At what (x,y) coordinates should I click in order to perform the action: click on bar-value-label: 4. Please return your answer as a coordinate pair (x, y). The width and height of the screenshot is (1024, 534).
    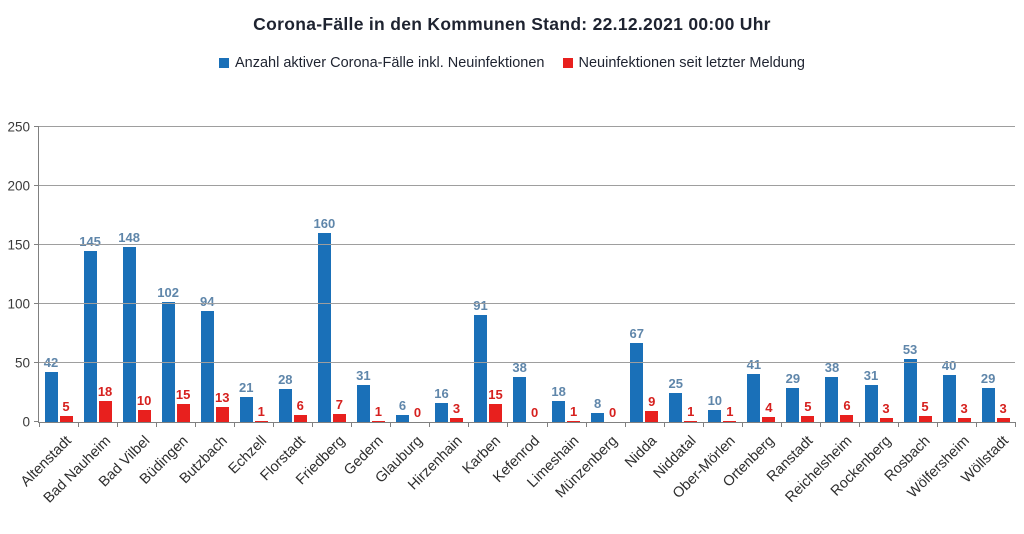
    Looking at the image, I should click on (769, 408).